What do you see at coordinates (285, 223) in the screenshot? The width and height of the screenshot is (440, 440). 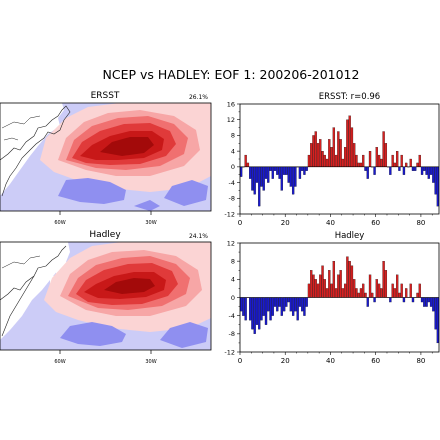 I see `series-top-xtick-label: 20` at bounding box center [285, 223].